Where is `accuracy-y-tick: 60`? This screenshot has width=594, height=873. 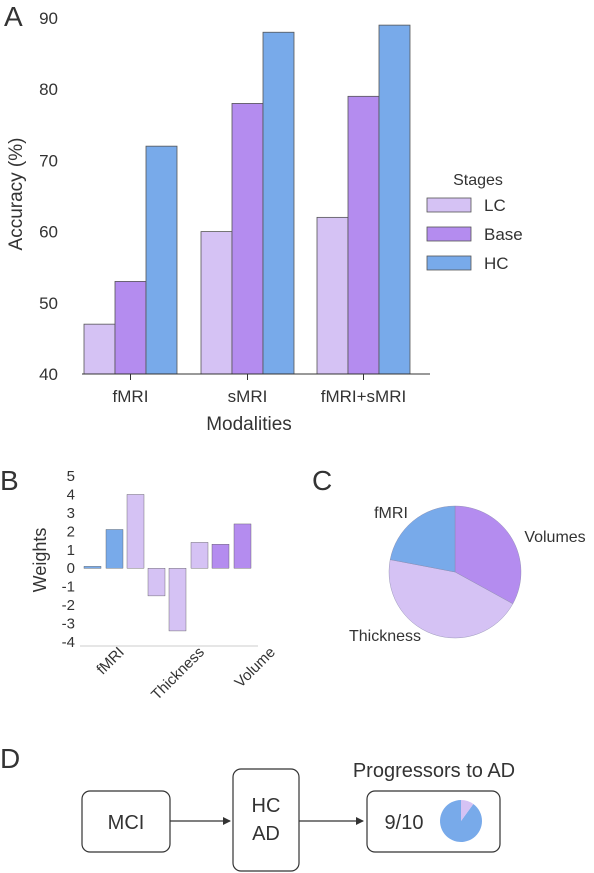 accuracy-y-tick: 60 is located at coordinates (48, 232).